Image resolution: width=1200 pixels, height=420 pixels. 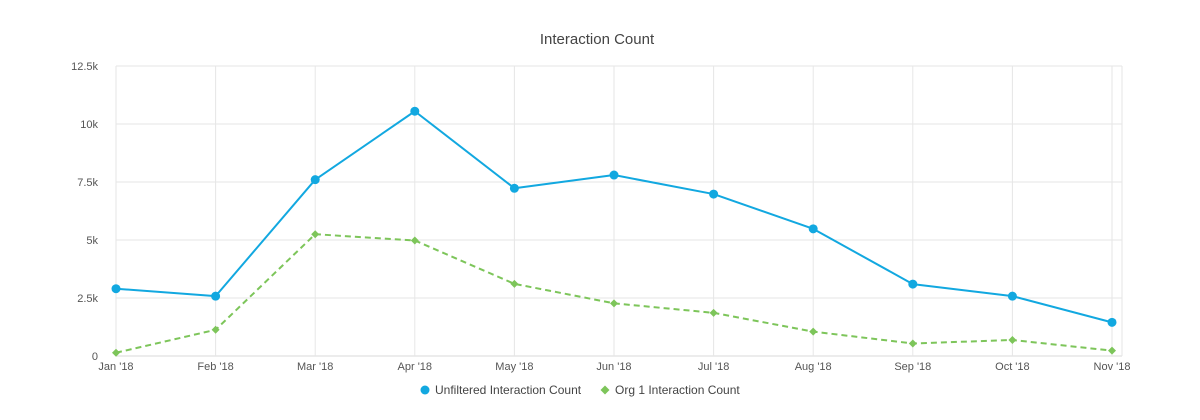 What do you see at coordinates (605, 390) in the screenshot?
I see `legend-marker-diamond` at bounding box center [605, 390].